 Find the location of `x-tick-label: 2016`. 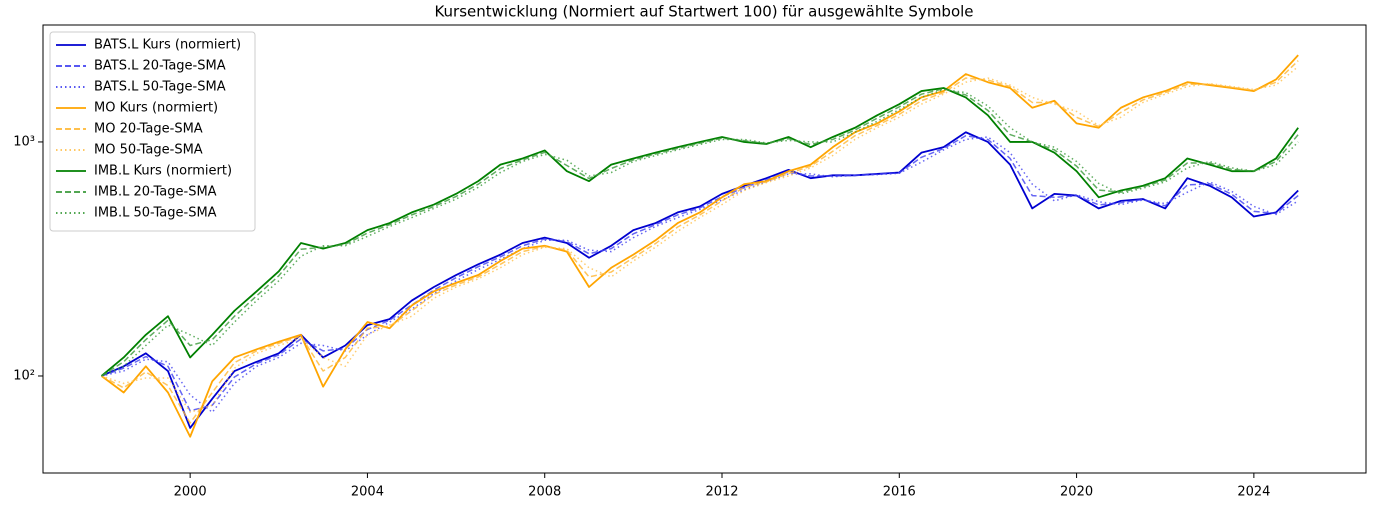

x-tick-label: 2016 is located at coordinates (899, 492).